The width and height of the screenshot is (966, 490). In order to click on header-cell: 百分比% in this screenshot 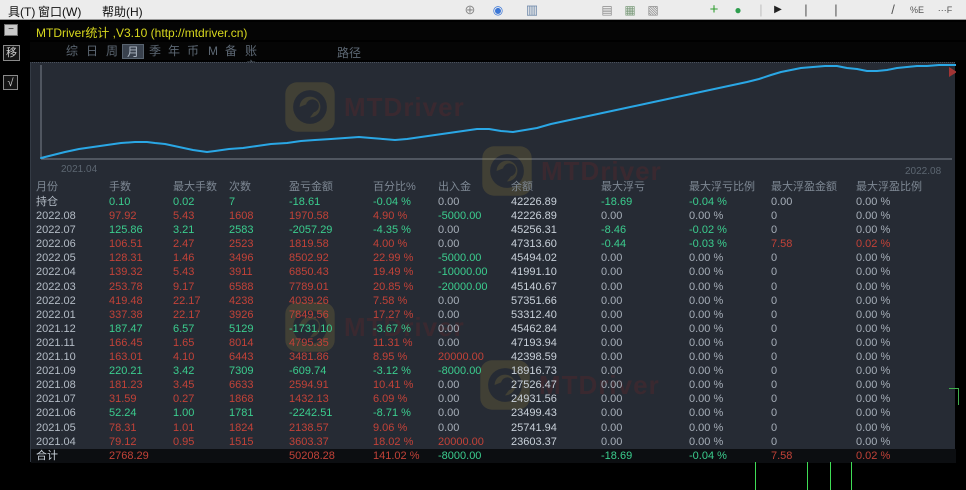, I will do `click(394, 187)`.